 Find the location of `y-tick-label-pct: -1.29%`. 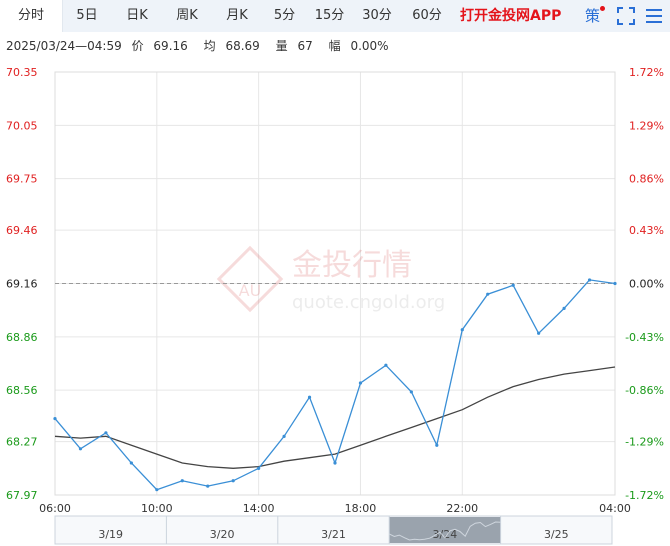

y-tick-label-pct: -1.29% is located at coordinates (644, 442).